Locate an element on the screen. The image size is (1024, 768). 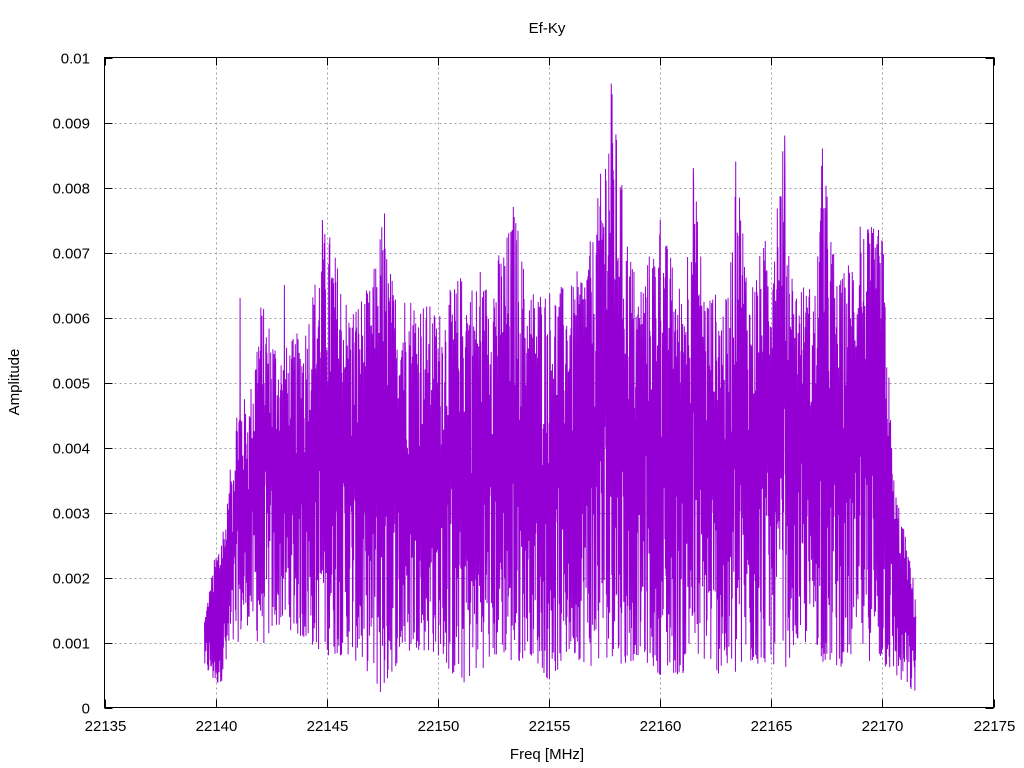
x-tick-label: 22145 is located at coordinates (328, 726).